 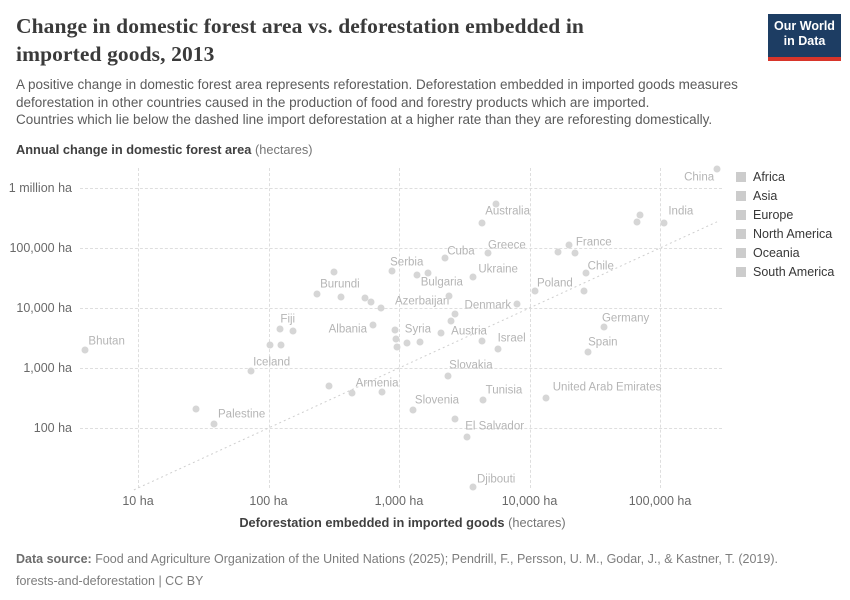 What do you see at coordinates (625, 318) in the screenshot?
I see `country-label: Germany` at bounding box center [625, 318].